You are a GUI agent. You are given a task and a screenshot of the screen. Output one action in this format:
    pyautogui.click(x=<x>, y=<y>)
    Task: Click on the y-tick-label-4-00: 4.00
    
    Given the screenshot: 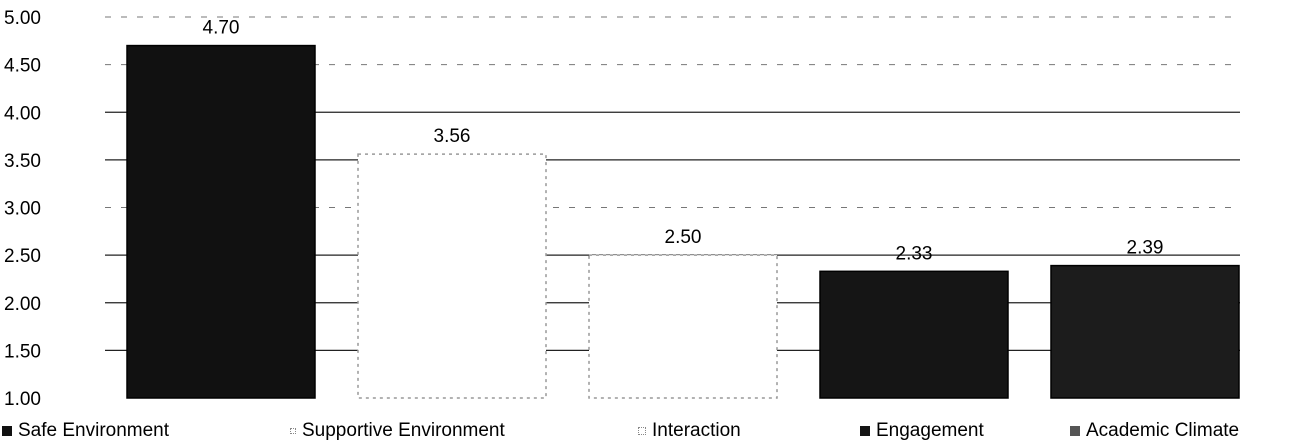 What is the action you would take?
    pyautogui.click(x=22, y=113)
    